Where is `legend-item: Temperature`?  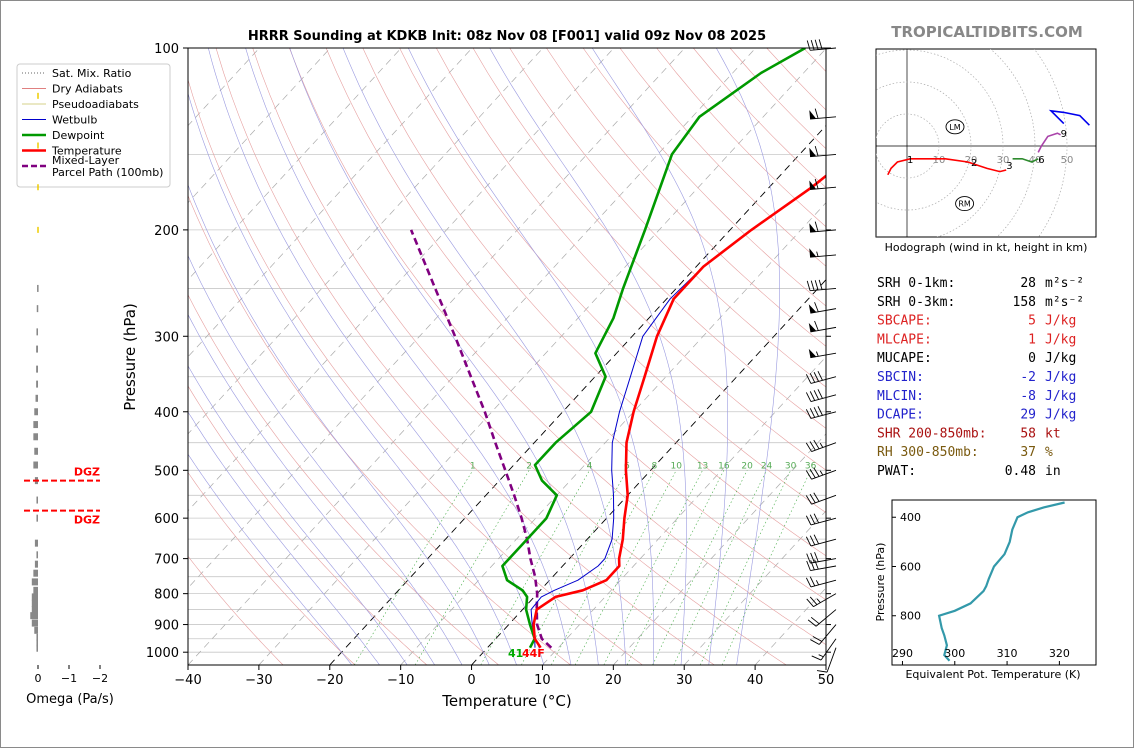
legend-item: Temperature is located at coordinates (72, 151).